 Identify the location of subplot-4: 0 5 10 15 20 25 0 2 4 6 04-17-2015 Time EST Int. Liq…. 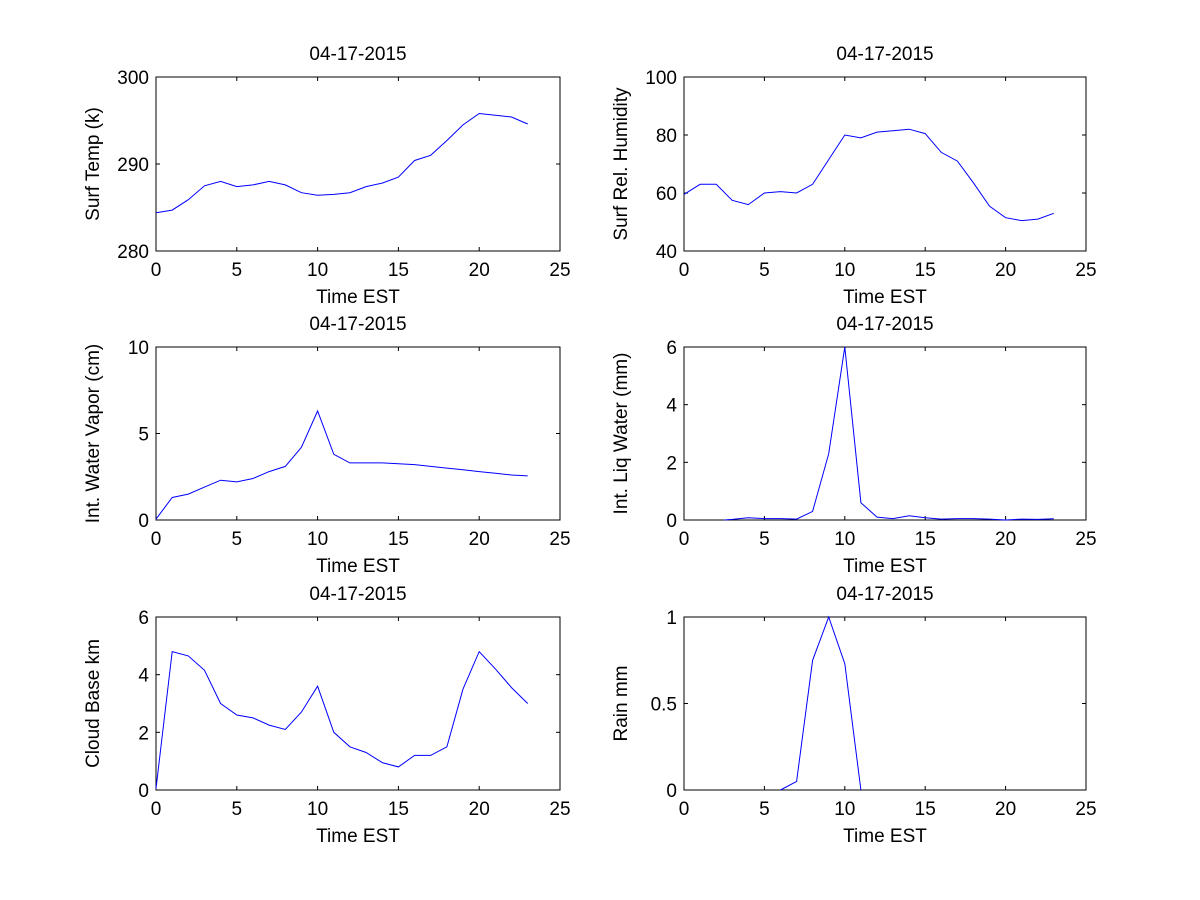
(854, 445).